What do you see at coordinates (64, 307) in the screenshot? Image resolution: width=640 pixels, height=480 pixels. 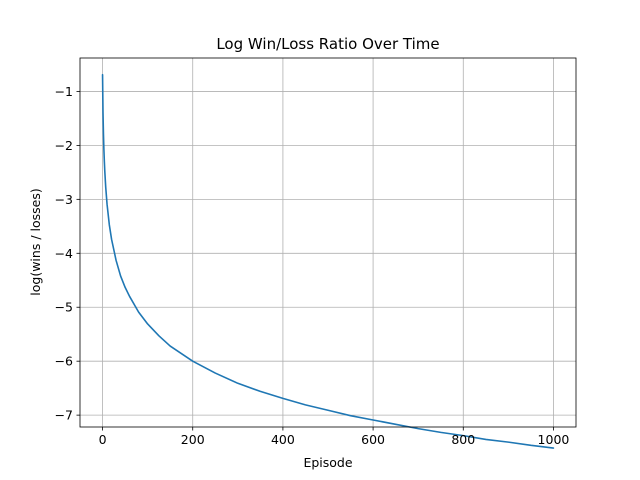 I see `y-tick-label: −5` at bounding box center [64, 307].